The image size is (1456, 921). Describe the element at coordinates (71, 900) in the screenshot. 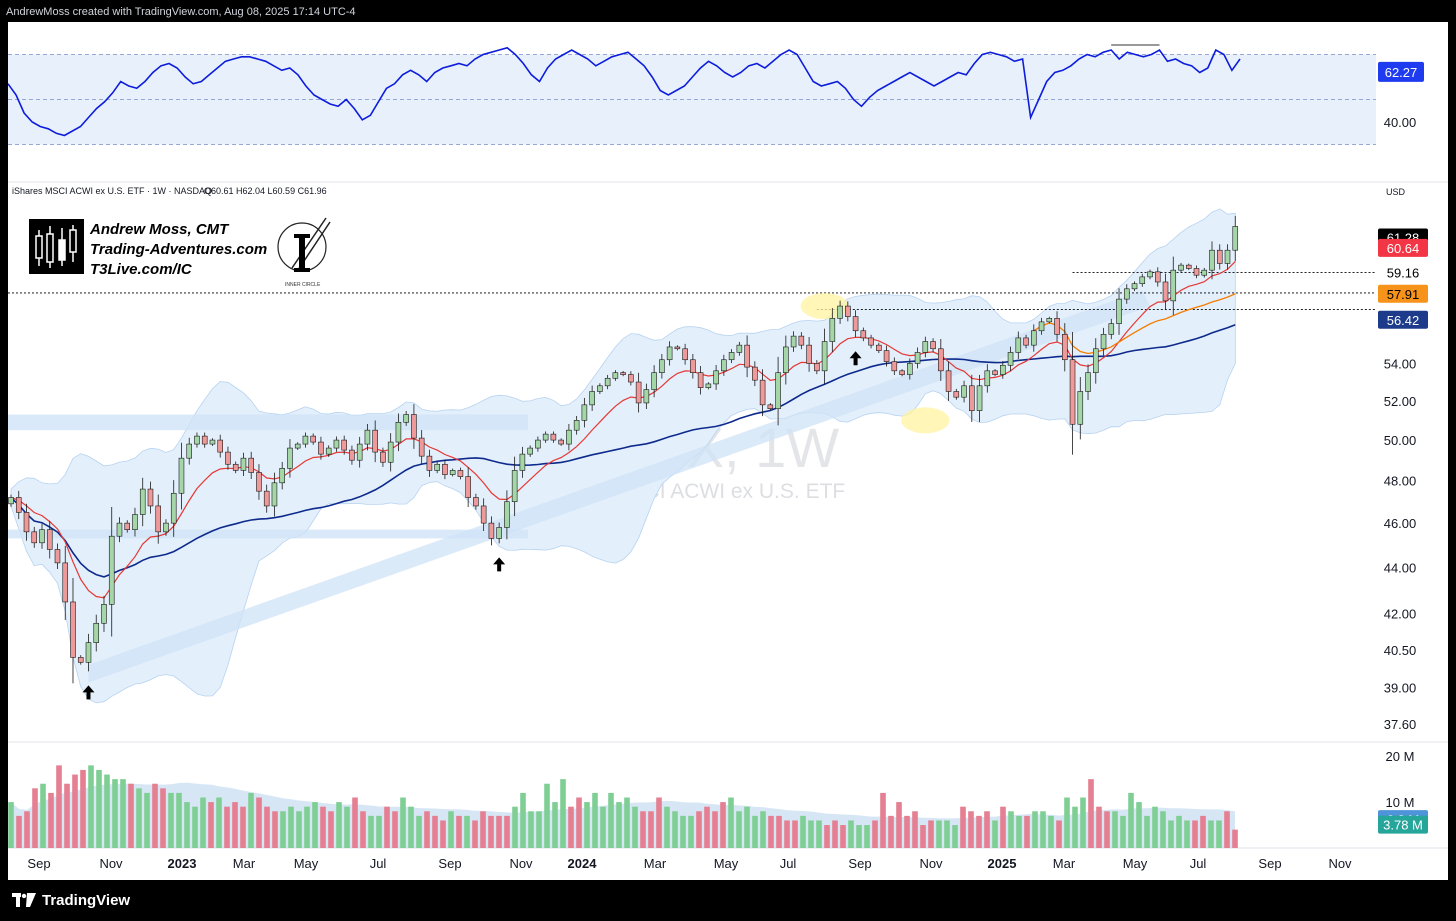

I see `tradingview-logo: TradingView` at that location.